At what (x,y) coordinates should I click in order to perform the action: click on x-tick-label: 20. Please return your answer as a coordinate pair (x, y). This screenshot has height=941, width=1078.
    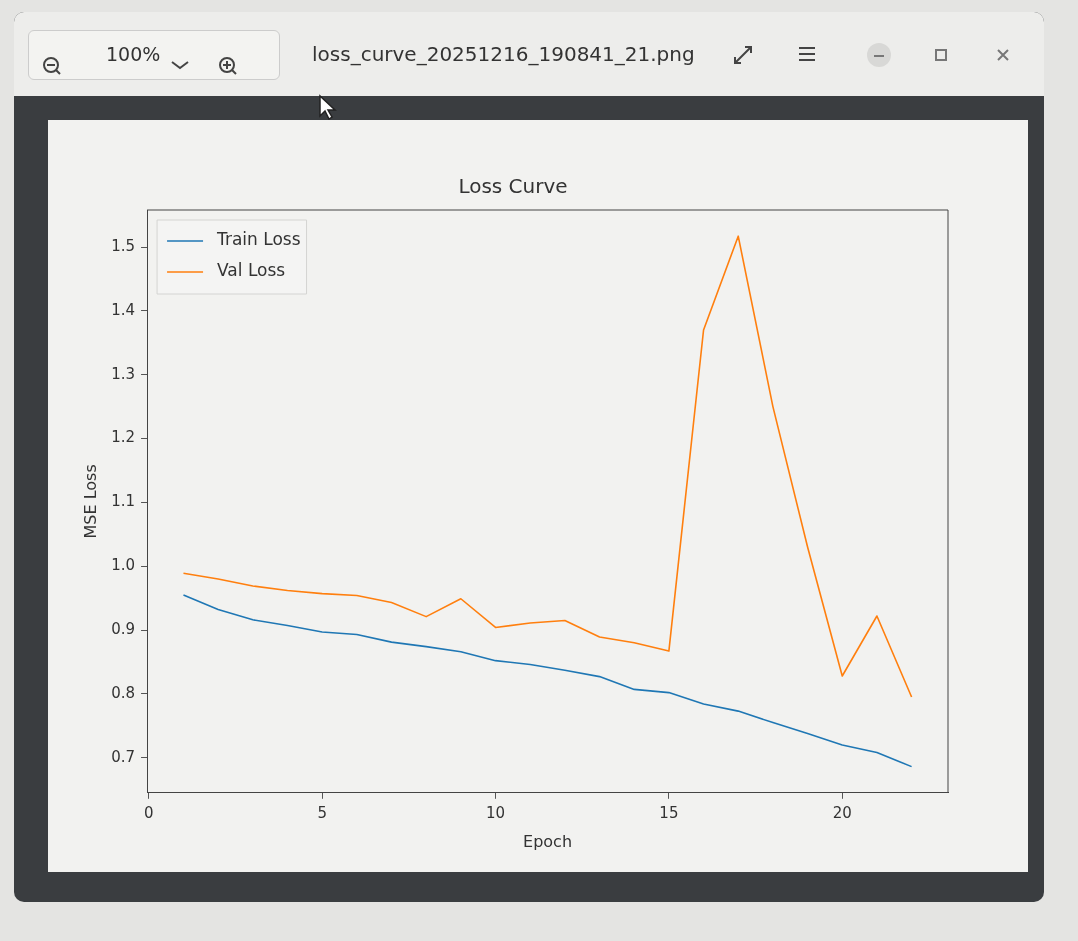
    Looking at the image, I should click on (842, 812).